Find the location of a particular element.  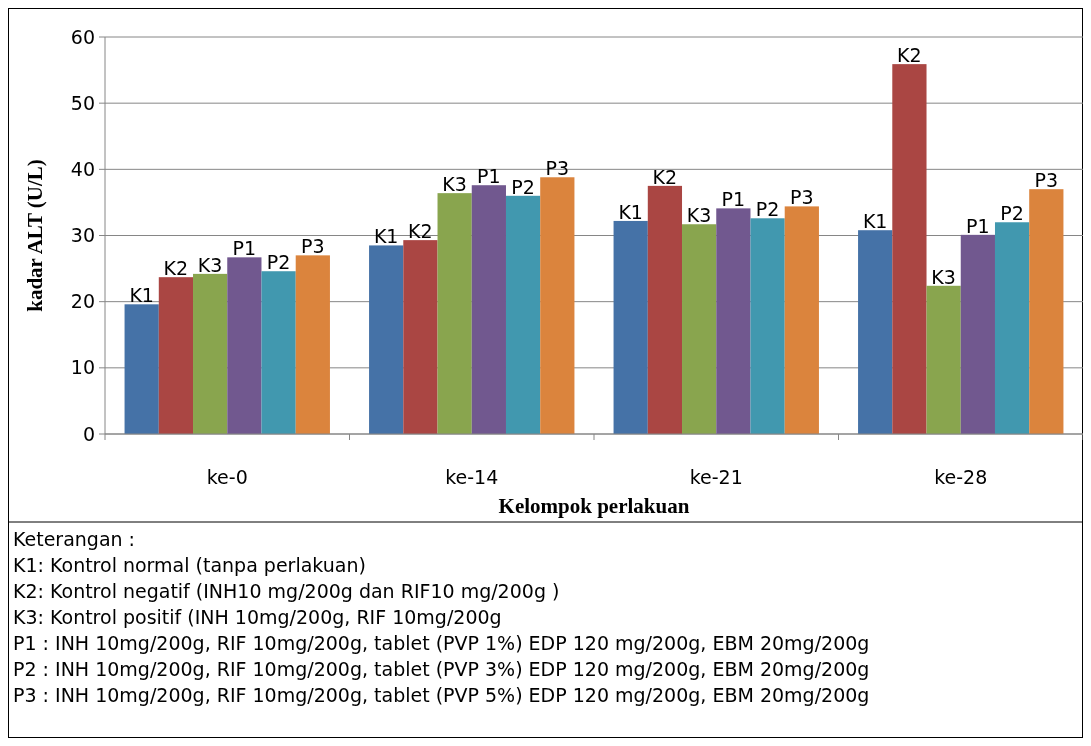

y-tick-label: 0 is located at coordinates (88, 433).